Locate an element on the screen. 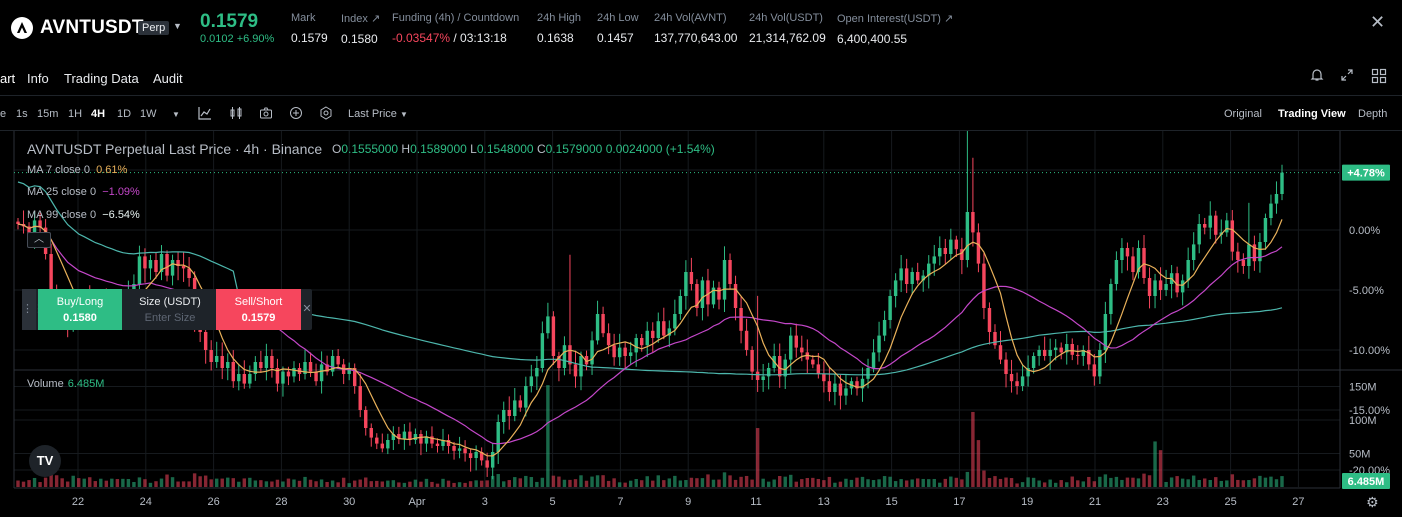 The width and height of the screenshot is (1402, 517). interval-15m: 15m is located at coordinates (48, 114).